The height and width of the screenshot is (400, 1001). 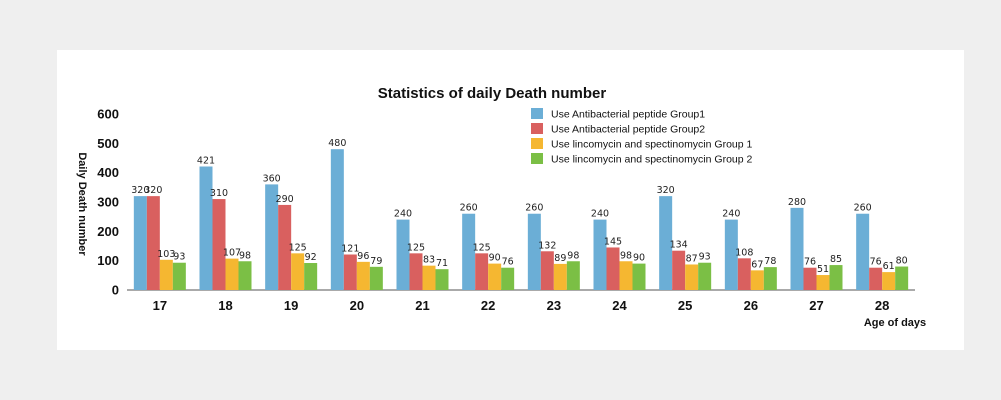 I want to click on chart-title: Statistics of daily Death number, so click(x=492, y=93).